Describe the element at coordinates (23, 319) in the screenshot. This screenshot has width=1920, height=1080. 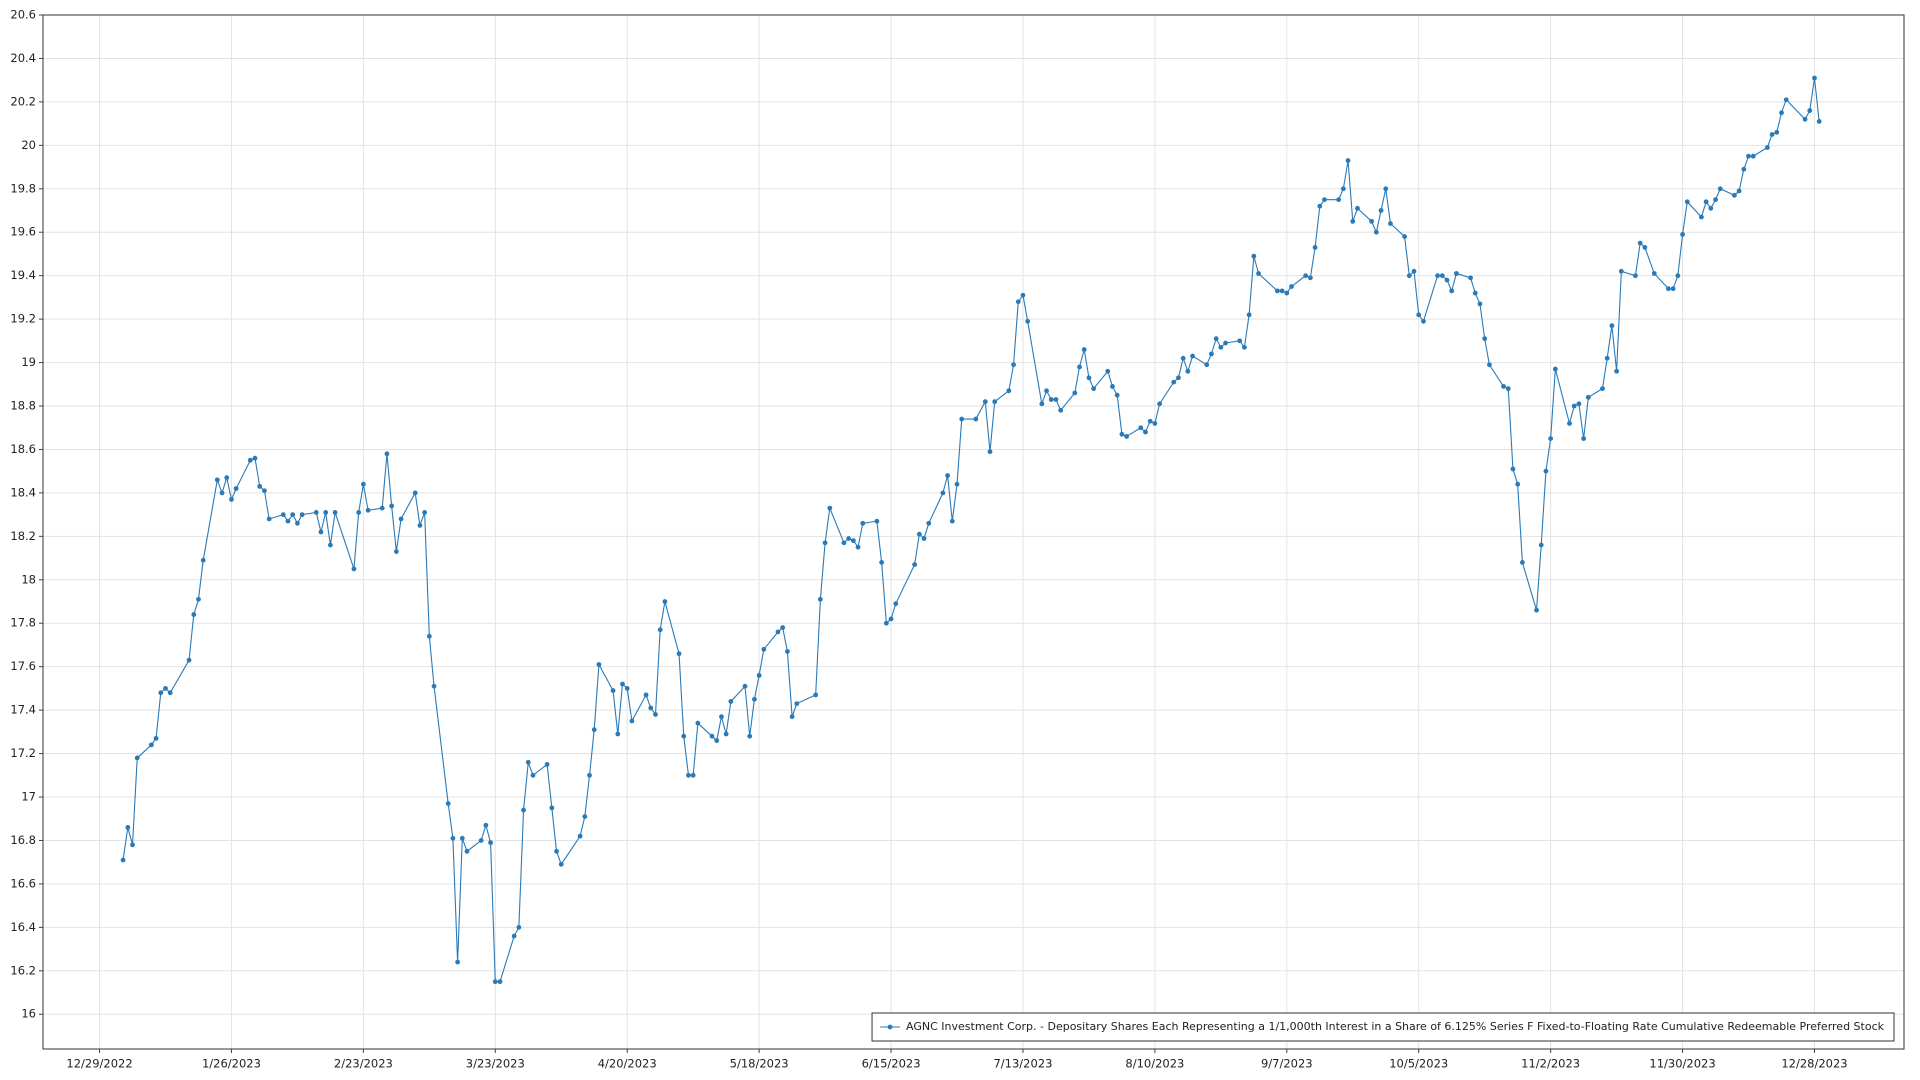
I see `y-tick-label: 19.2` at that location.